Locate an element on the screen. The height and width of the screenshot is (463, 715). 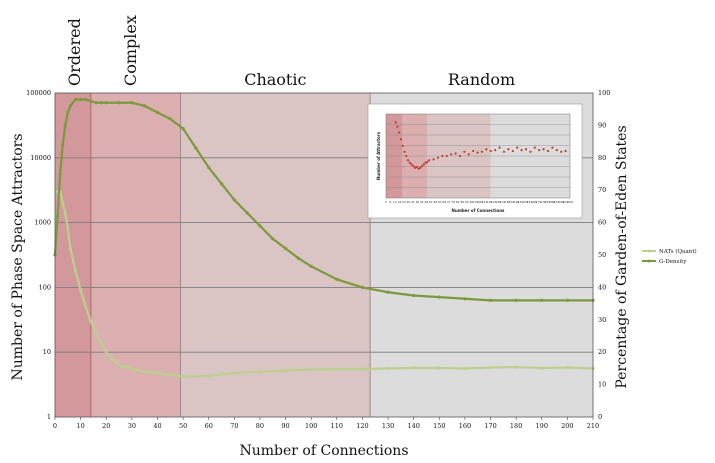
y-right-tick-label-0: 0 is located at coordinates (600, 417).